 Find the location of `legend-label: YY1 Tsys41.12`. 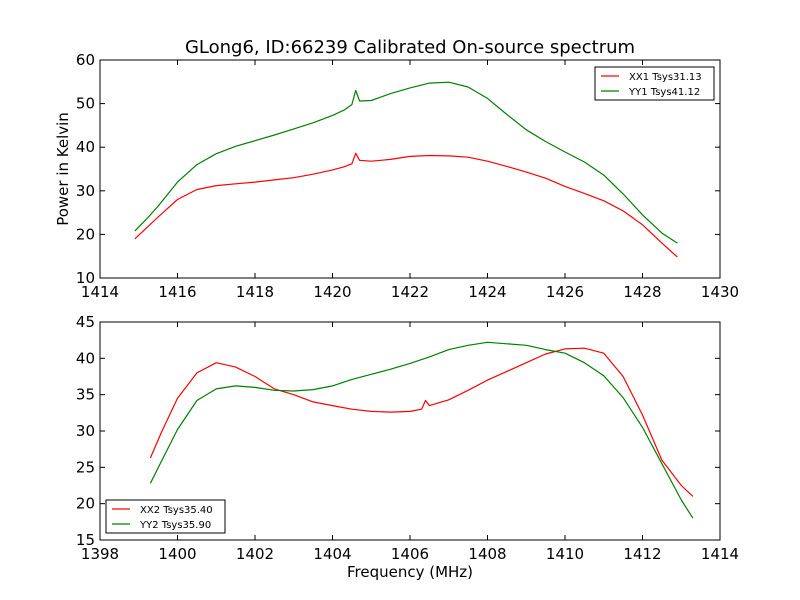

legend-label: YY1 Tsys41.12 is located at coordinates (664, 92).